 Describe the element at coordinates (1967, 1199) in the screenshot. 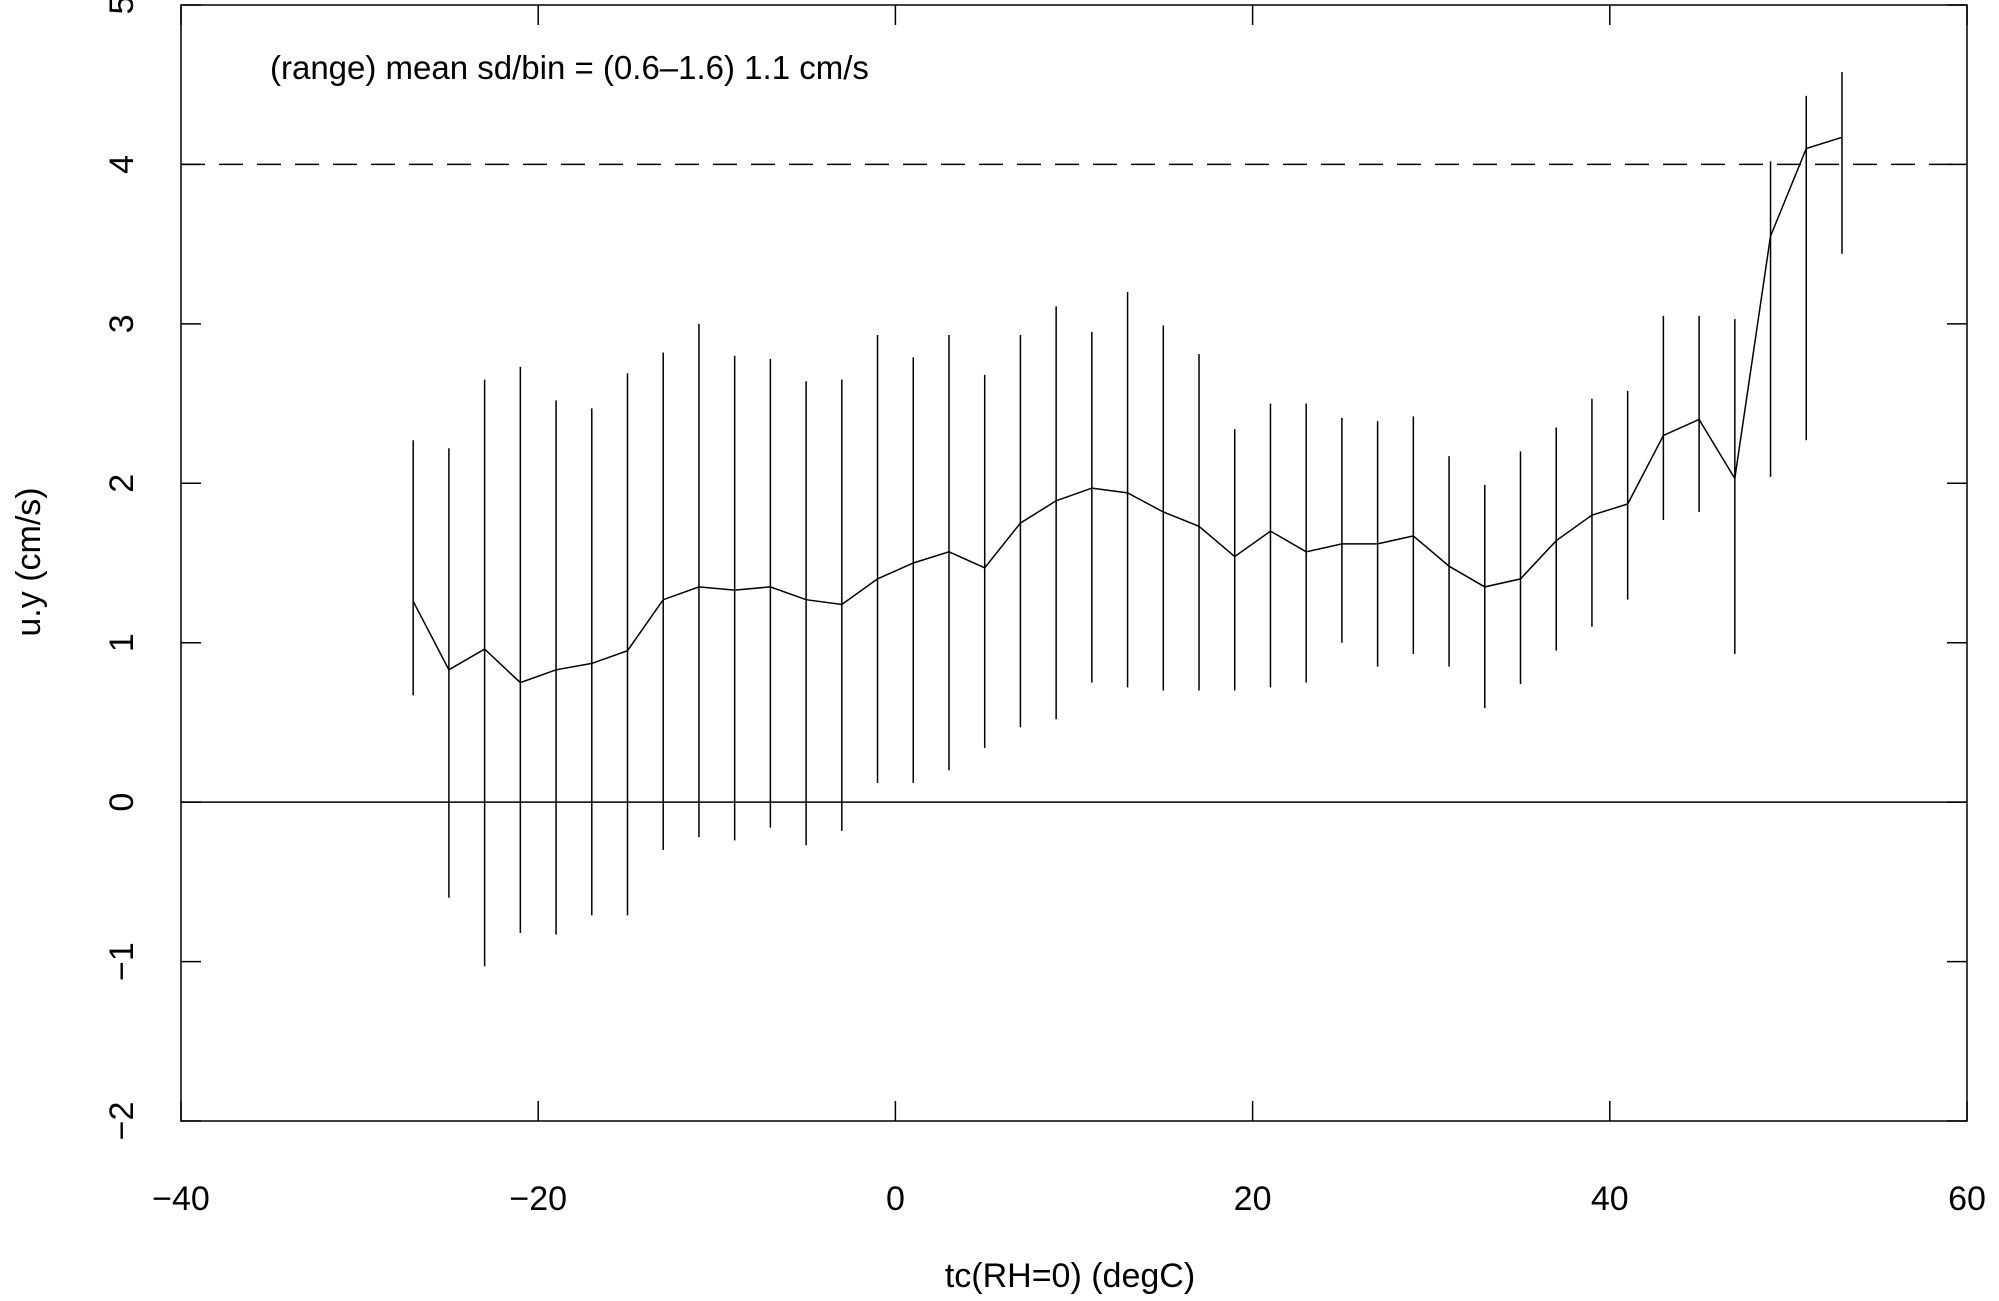

I see `x-tick-label: 60` at that location.